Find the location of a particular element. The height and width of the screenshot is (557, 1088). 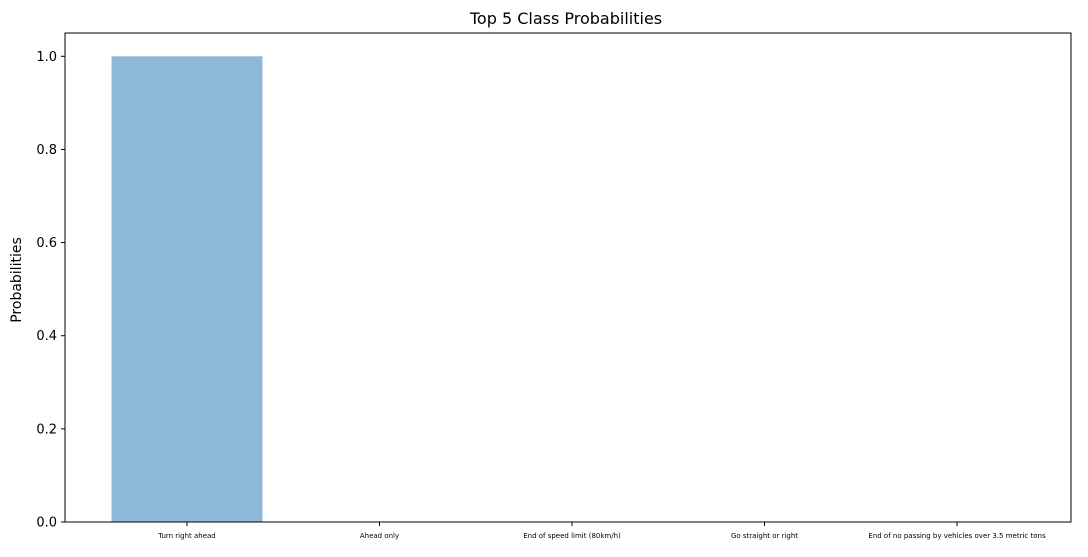

y-axis-label: Probabilities is located at coordinates (17, 280).